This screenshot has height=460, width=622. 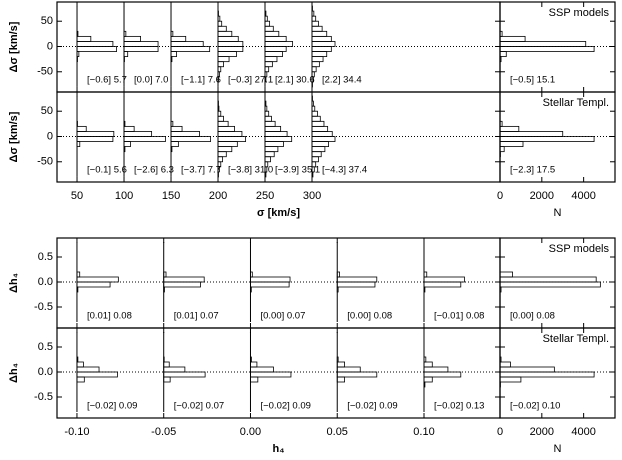 I want to click on stat-label: [0.0] 7.0, so click(x=151, y=80).